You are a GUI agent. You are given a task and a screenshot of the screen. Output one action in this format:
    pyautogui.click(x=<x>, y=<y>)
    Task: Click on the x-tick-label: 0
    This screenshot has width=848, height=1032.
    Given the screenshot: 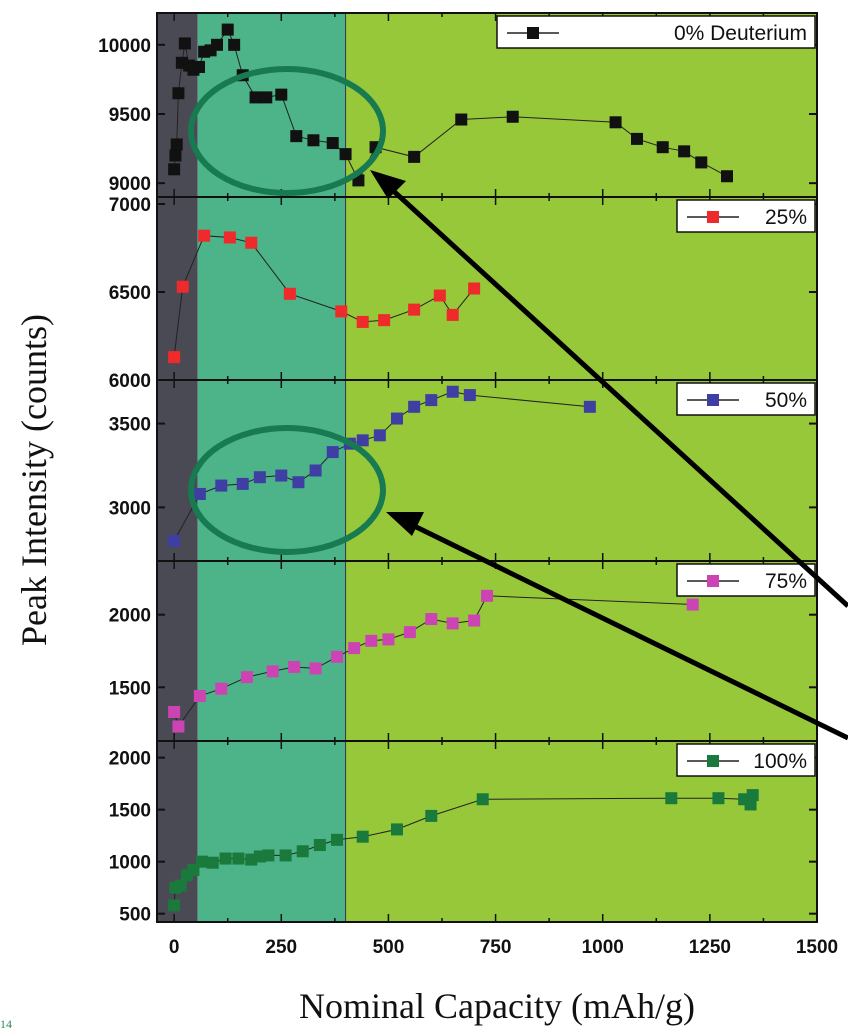 What is the action you would take?
    pyautogui.click(x=174, y=947)
    